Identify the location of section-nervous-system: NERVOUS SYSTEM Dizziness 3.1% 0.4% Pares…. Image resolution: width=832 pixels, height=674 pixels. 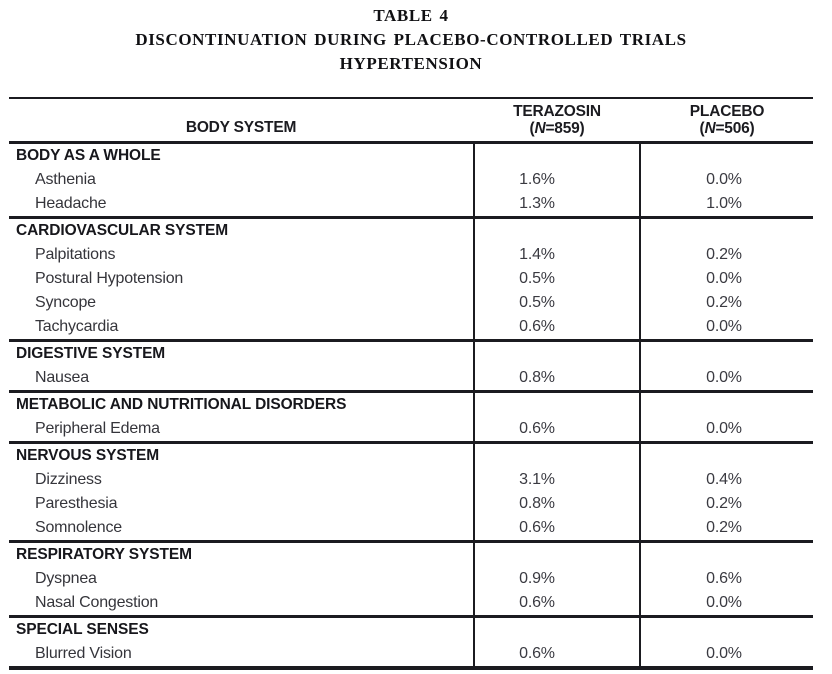
(411, 493).